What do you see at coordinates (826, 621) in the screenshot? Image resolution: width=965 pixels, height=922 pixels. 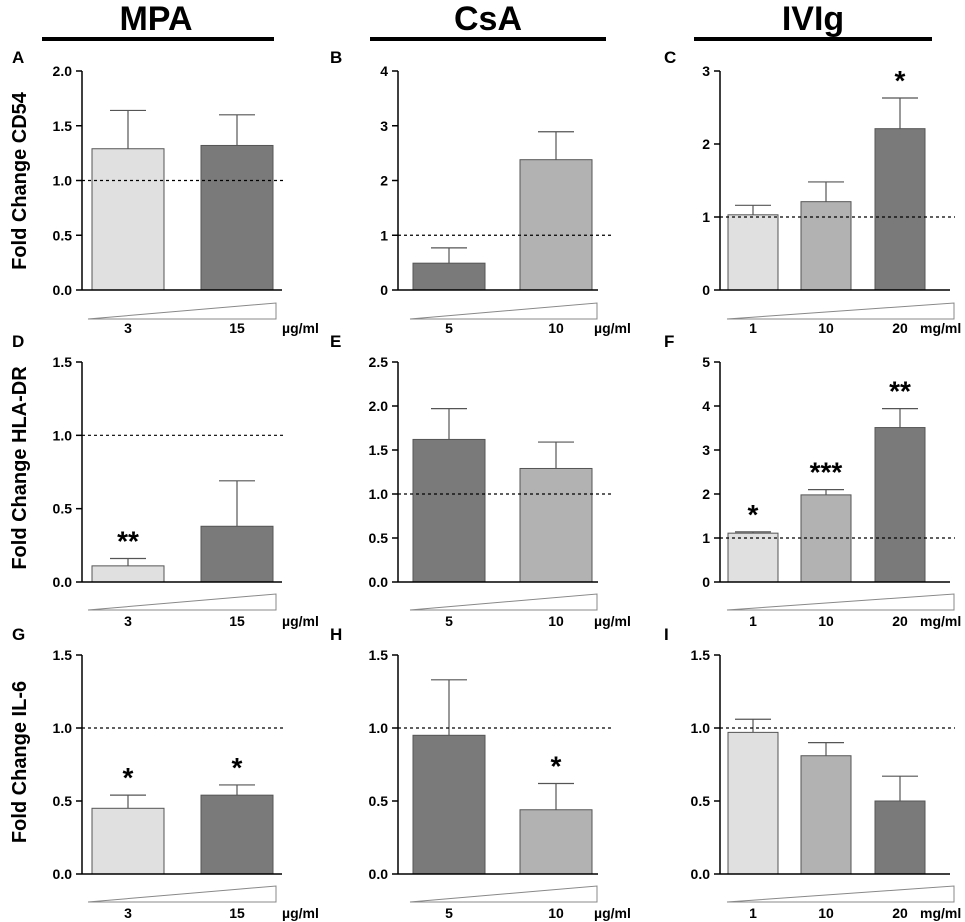 I see `x-tick-label-f: 10` at bounding box center [826, 621].